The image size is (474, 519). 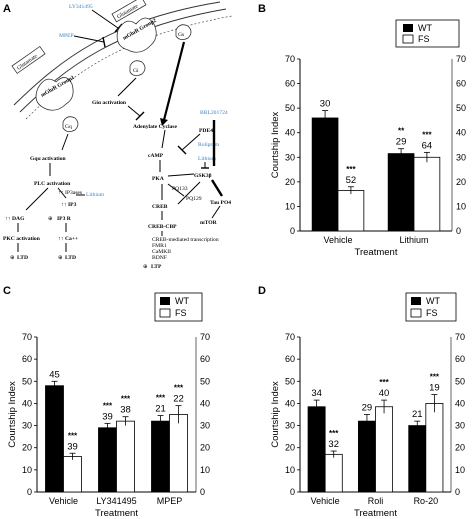 What do you see at coordinates (28, 59) in the screenshot?
I see `glutamate-left-box: Glutamate` at bounding box center [28, 59].